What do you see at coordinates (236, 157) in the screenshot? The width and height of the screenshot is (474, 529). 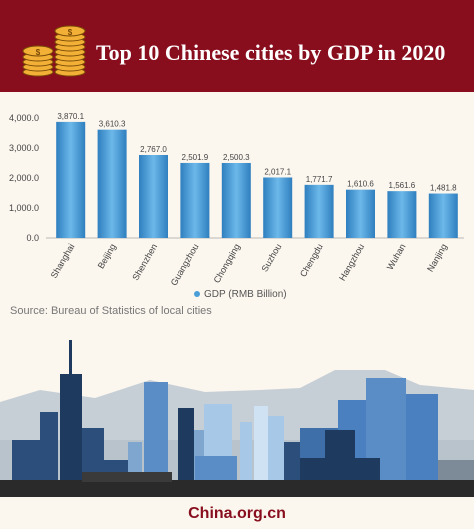 I see `bar-value-label: 2,500.3` at bounding box center [236, 157].